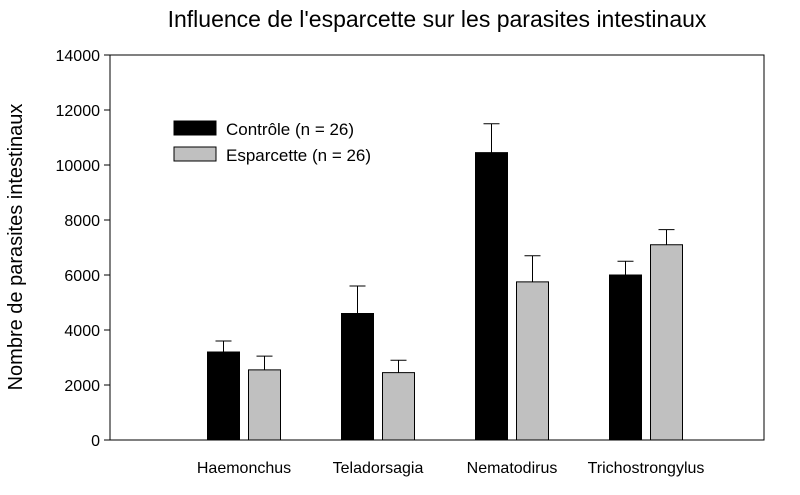 This screenshot has height=495, width=800. I want to click on x-category-label: Haemonchus, so click(244, 468).